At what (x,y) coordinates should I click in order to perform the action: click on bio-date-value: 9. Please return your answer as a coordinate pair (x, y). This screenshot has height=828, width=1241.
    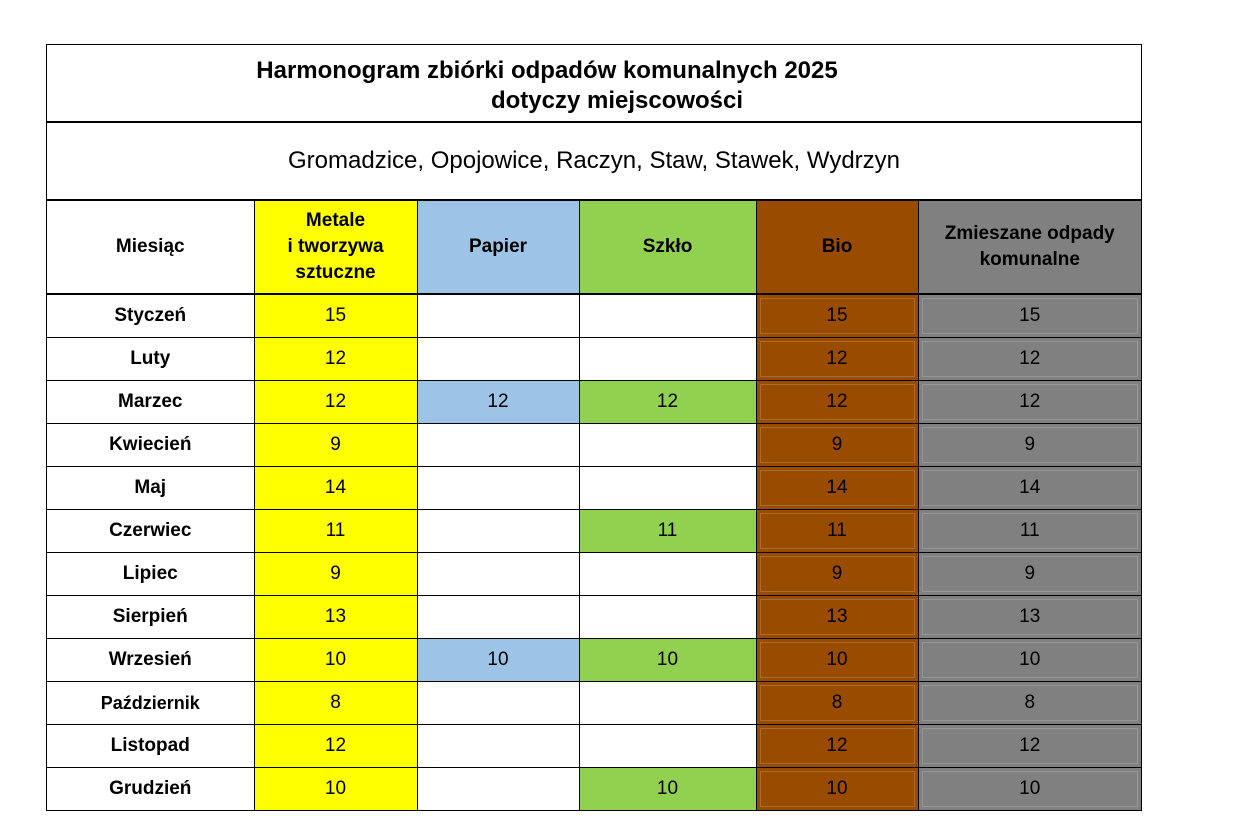
    Looking at the image, I should click on (837, 574).